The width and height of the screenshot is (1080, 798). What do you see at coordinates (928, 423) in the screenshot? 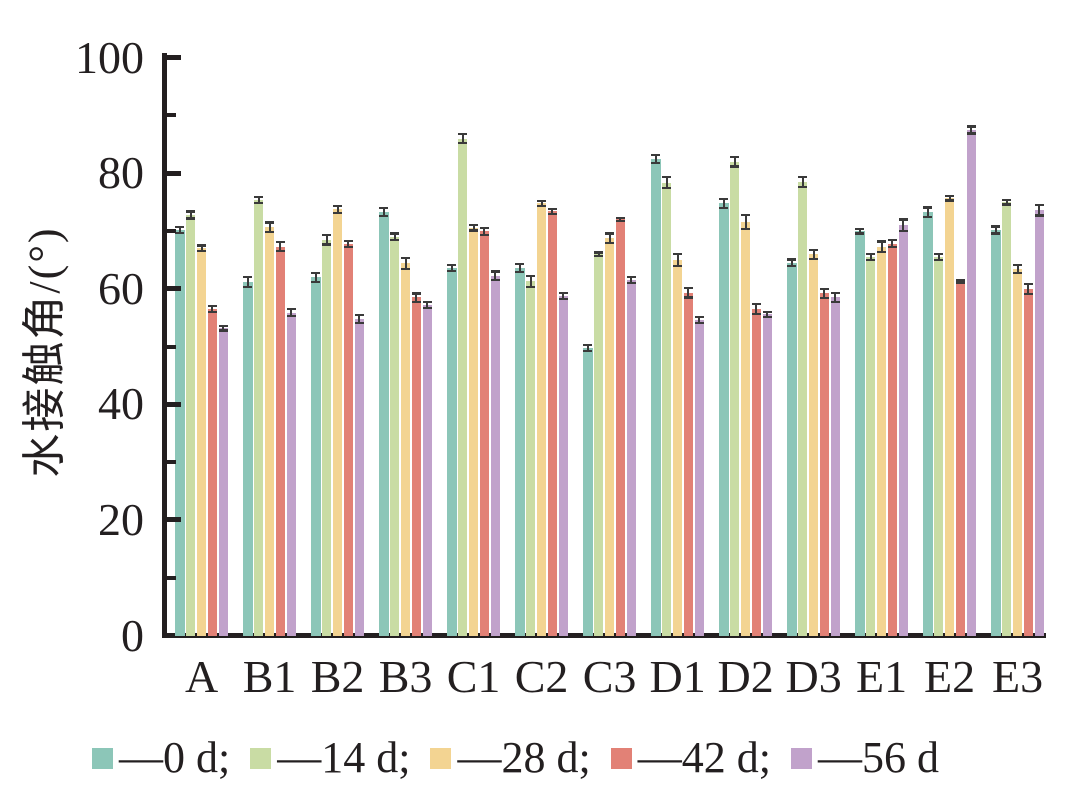
I see `bar-E2-0d` at bounding box center [928, 423].